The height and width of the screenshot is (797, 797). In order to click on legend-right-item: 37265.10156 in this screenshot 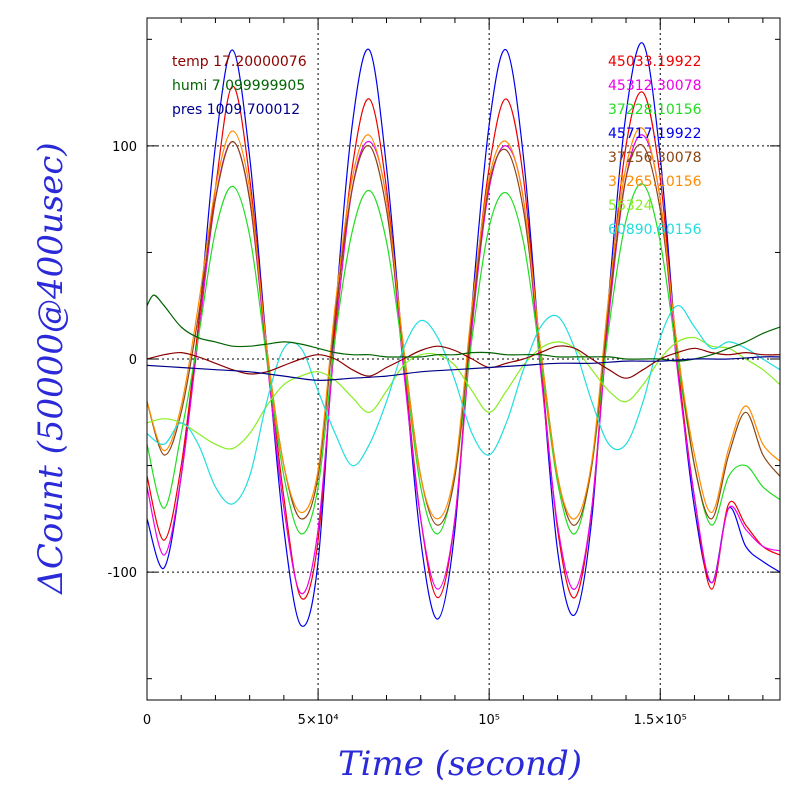, I will do `click(655, 182)`.